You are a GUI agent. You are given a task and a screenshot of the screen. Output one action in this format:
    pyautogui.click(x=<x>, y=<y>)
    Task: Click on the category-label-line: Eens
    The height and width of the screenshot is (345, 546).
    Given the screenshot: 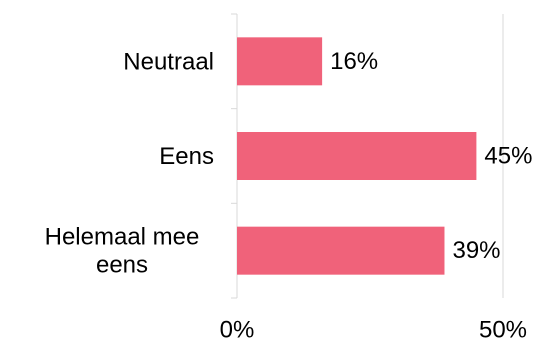 What is the action you would take?
    pyautogui.click(x=186, y=156)
    